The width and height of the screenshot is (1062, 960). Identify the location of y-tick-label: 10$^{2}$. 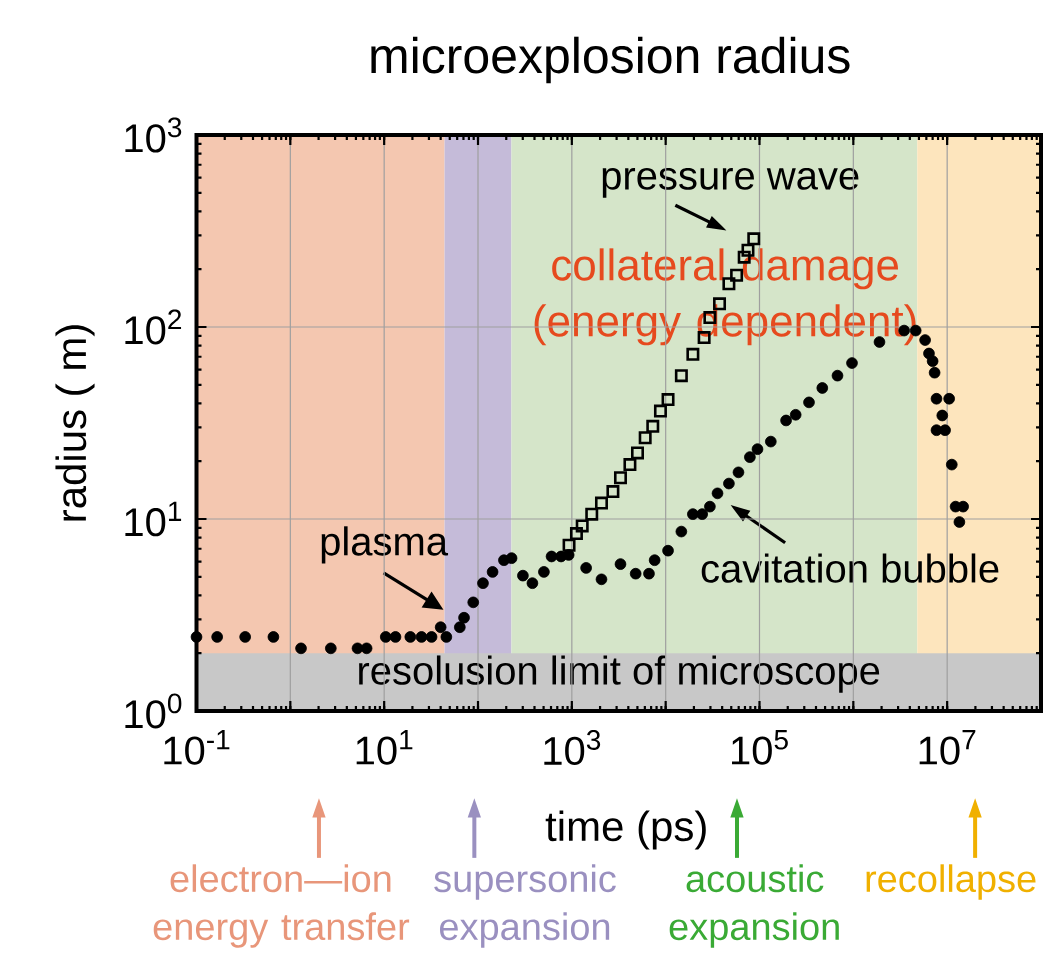
(153, 327).